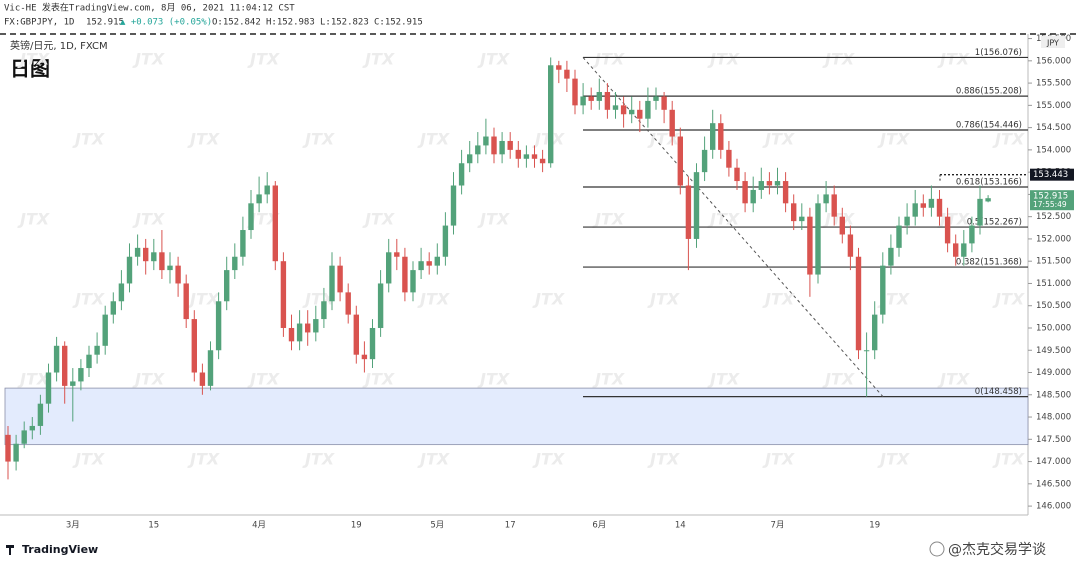 The height and width of the screenshot is (565, 1080). I want to click on fib-label: 0.382(151.368), so click(989, 263).